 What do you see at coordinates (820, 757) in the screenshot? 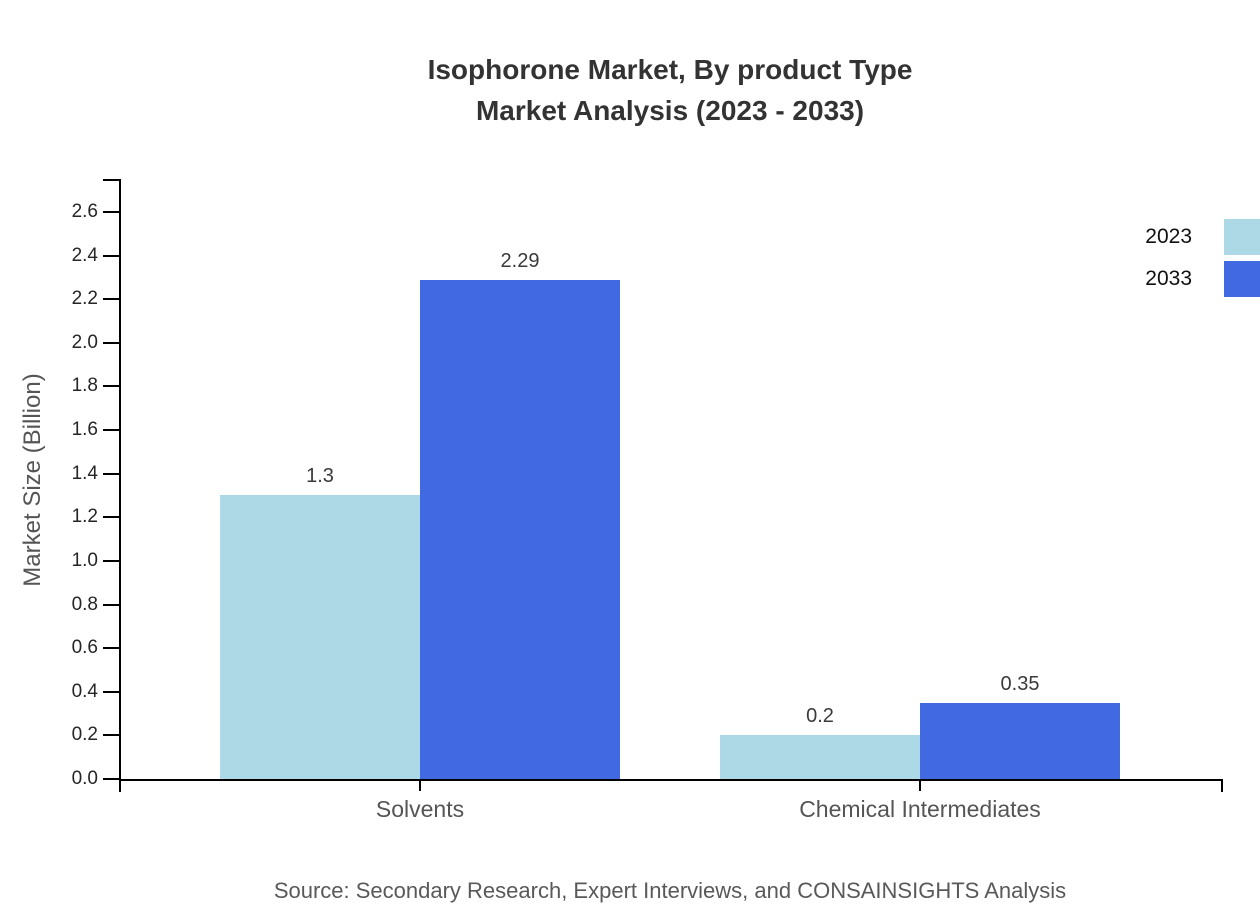
I see `bar-2023-chemical-intermediates` at bounding box center [820, 757].